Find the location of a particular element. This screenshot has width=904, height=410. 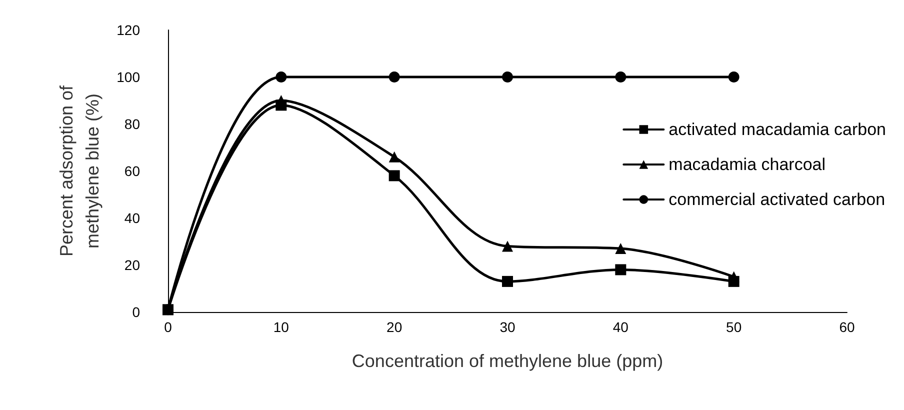

x-tick-label: 20 is located at coordinates (394, 327).